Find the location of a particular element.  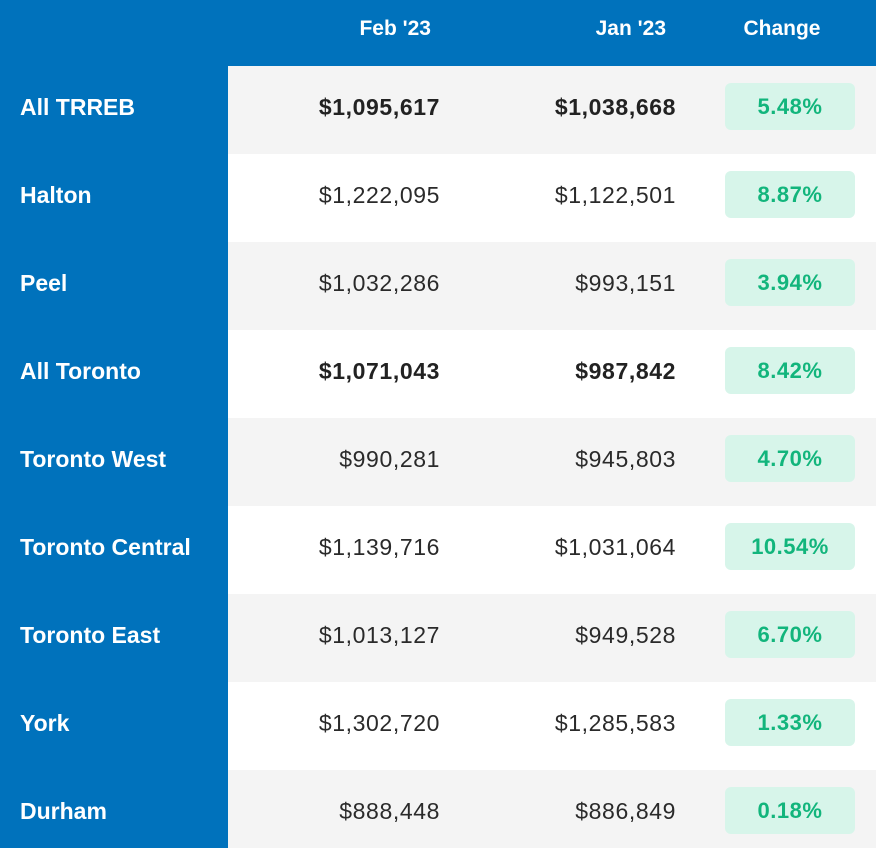

jan-23-value: $1,031,064 is located at coordinates (615, 547).